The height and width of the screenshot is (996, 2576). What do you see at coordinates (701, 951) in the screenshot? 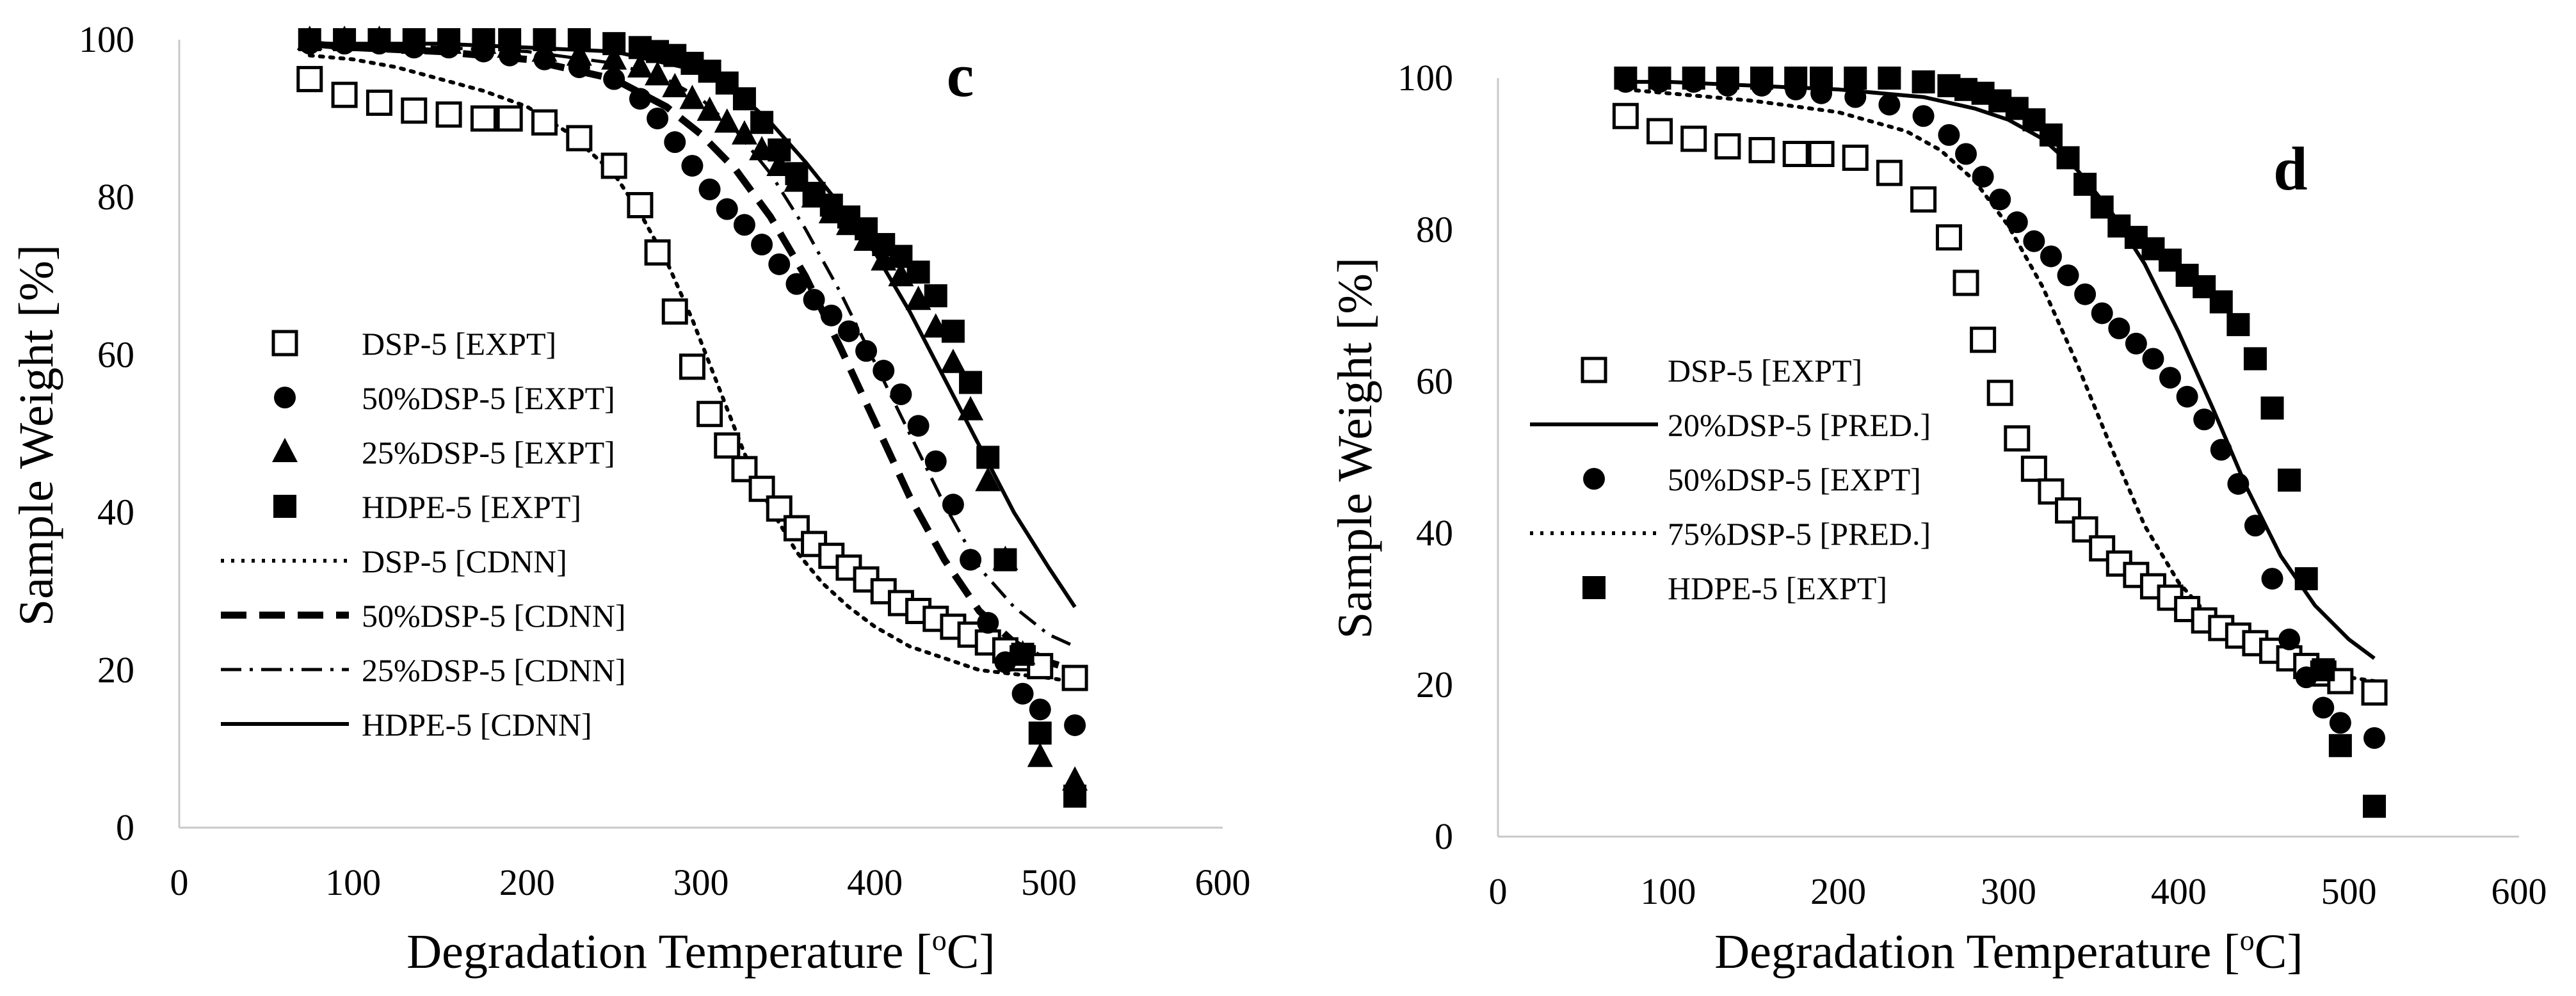
I see `x-axis-title: Degradation Temperature [oC]` at bounding box center [701, 951].